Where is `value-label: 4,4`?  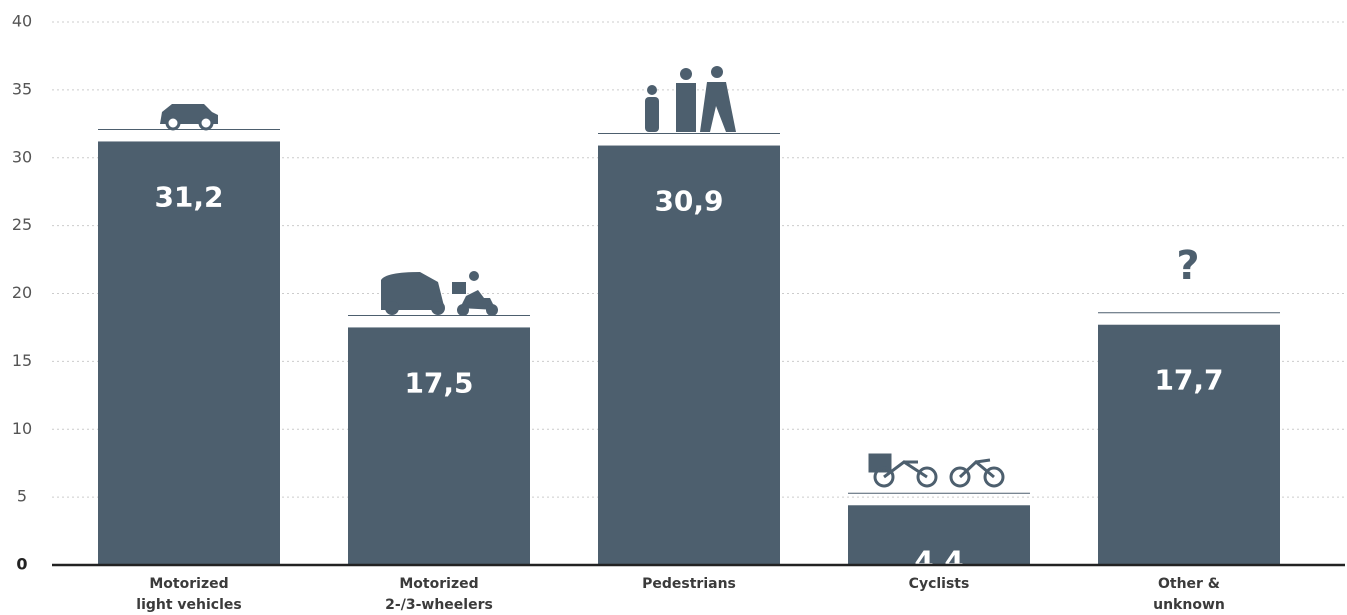 value-label: 4,4 is located at coordinates (939, 560).